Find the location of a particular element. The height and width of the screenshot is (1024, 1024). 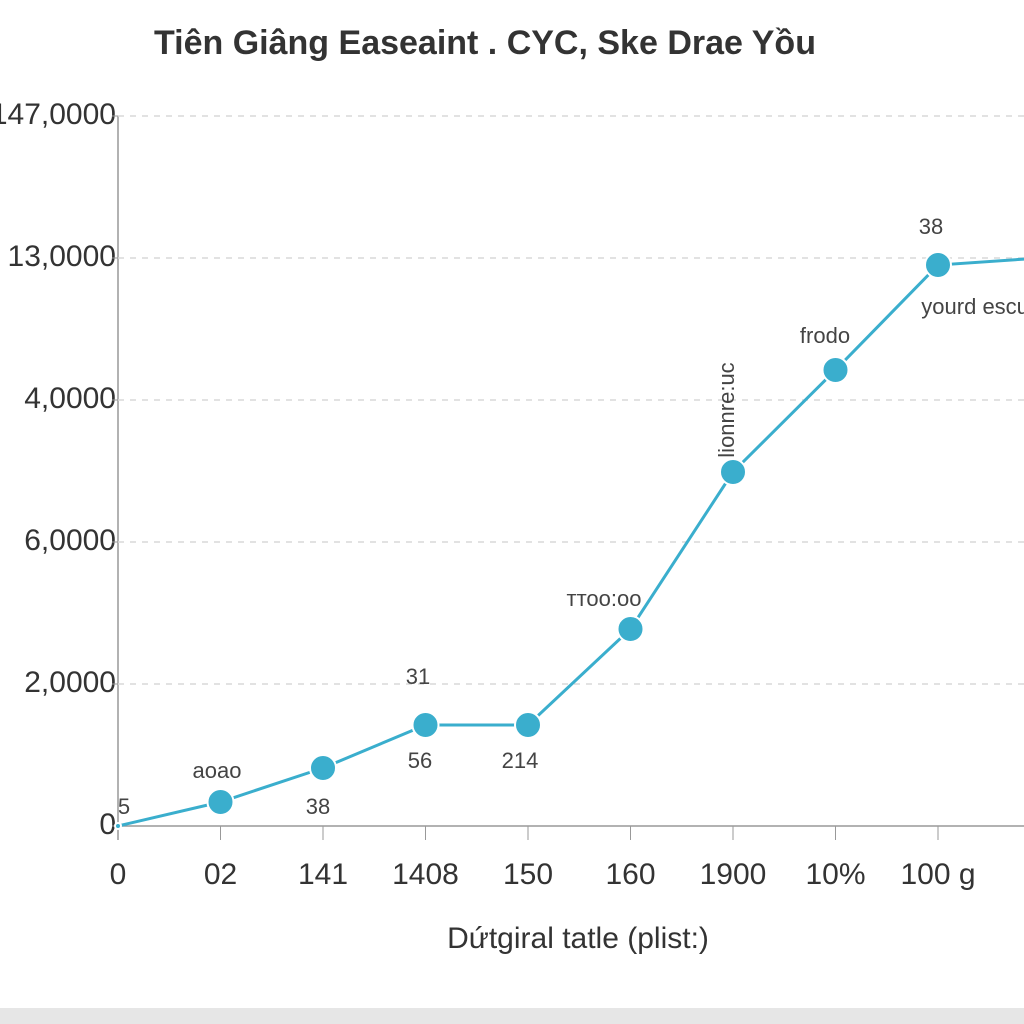

x-axis-label: Dứtgiral tatle (plist:) is located at coordinates (578, 938).